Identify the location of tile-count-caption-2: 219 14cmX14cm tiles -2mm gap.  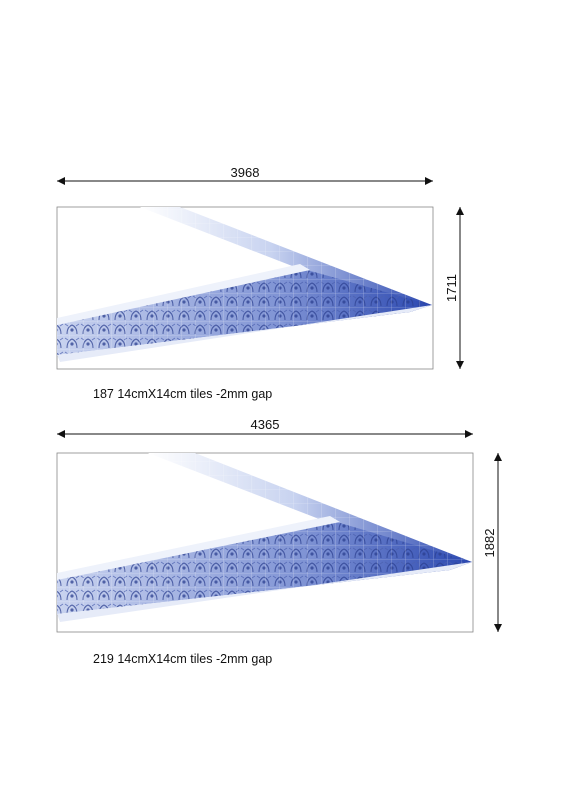
(183, 659).